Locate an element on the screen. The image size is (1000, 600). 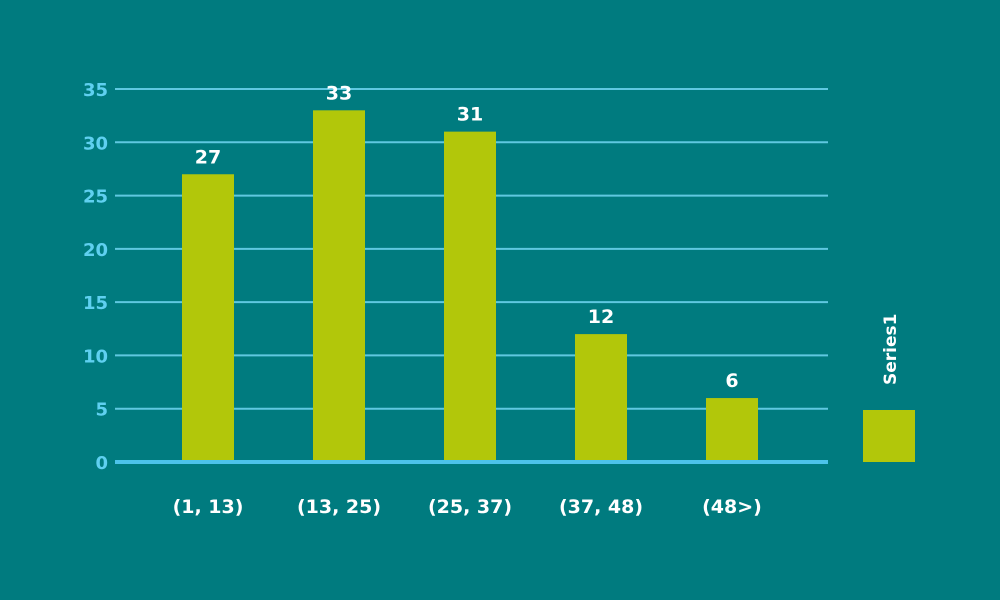
y-tick-label: 25 is located at coordinates (95, 197).